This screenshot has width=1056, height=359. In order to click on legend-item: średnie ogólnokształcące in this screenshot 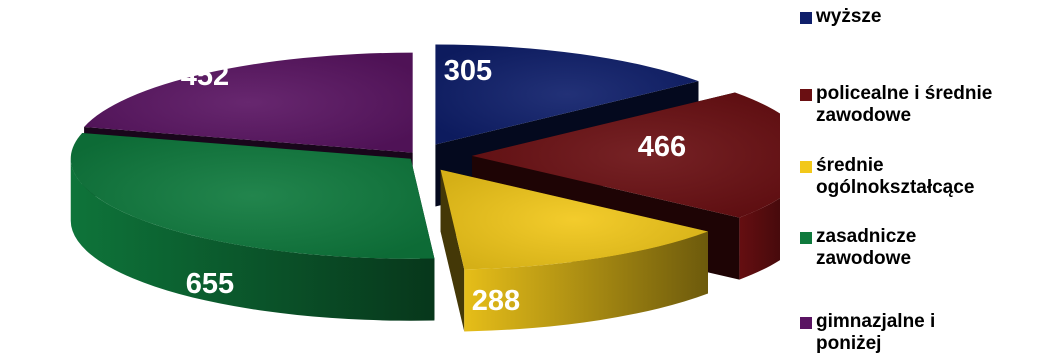, I will do `click(928, 177)`.